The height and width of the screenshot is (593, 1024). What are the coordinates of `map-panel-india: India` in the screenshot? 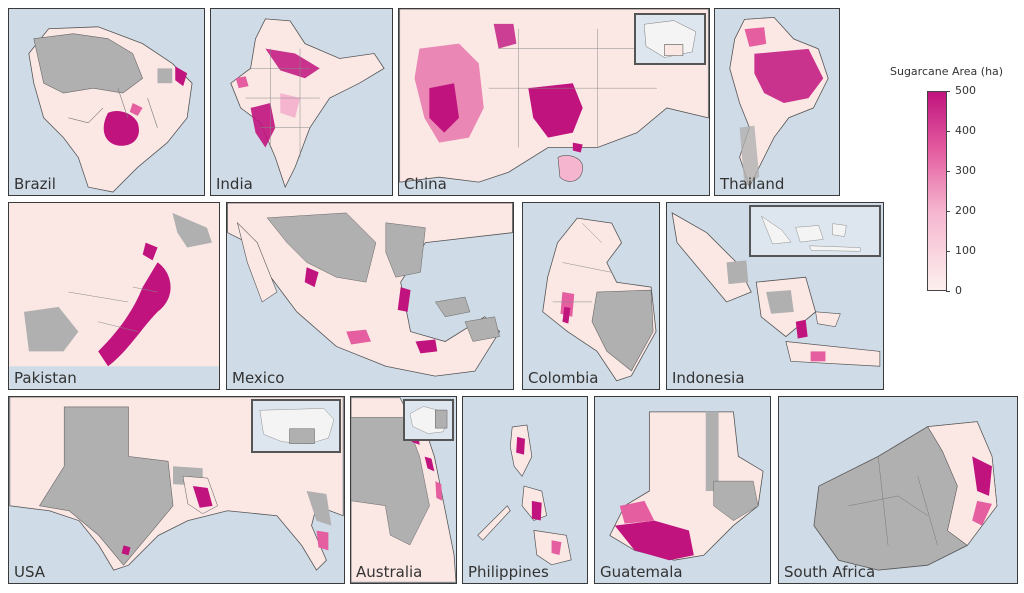 It's located at (301, 102).